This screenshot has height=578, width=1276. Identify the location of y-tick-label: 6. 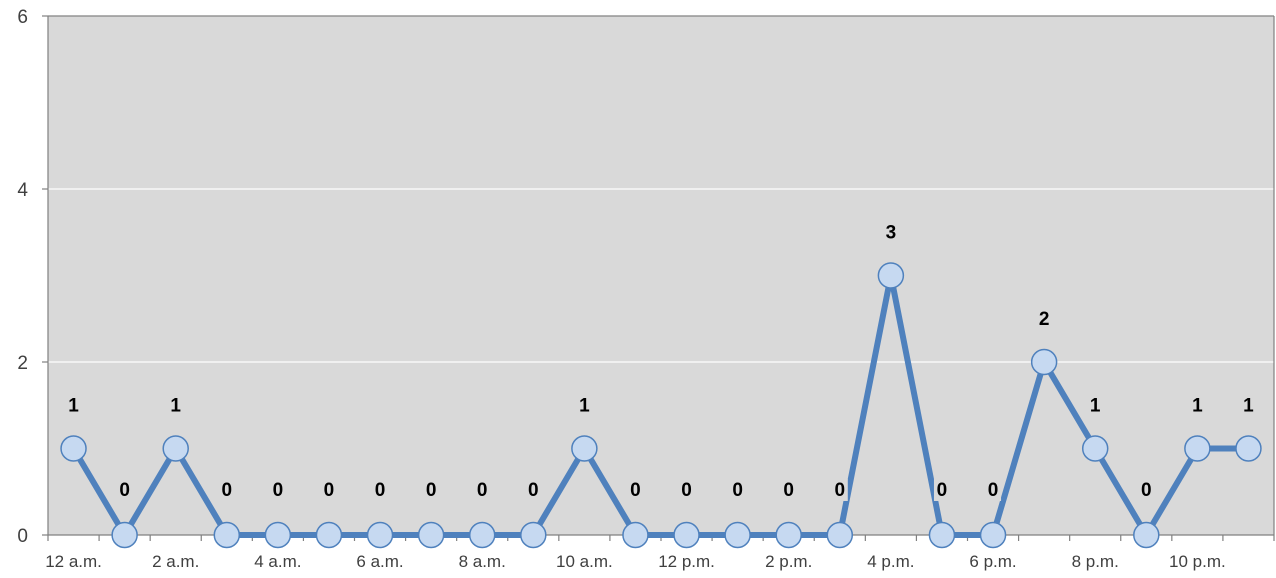
(22, 17).